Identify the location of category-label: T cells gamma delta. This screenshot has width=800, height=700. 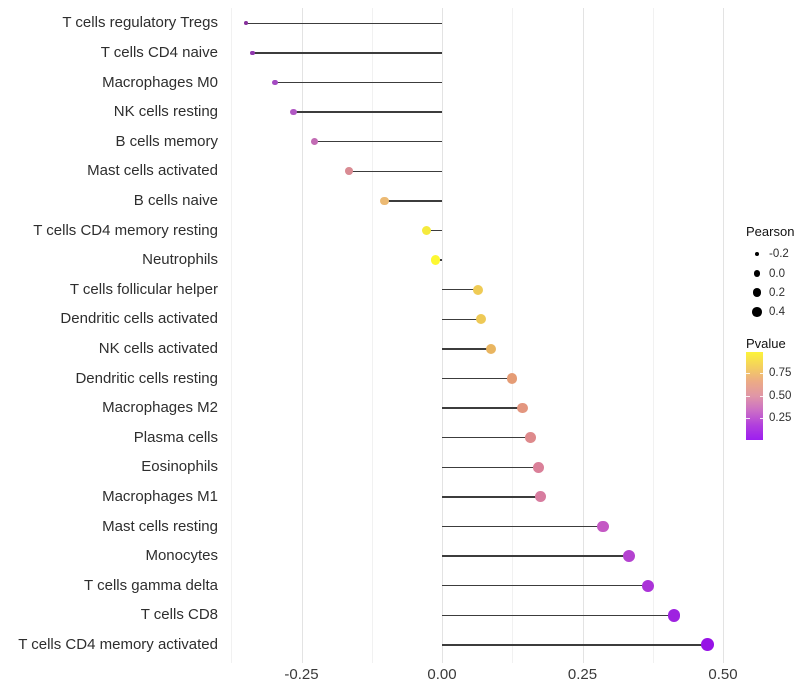
(151, 585).